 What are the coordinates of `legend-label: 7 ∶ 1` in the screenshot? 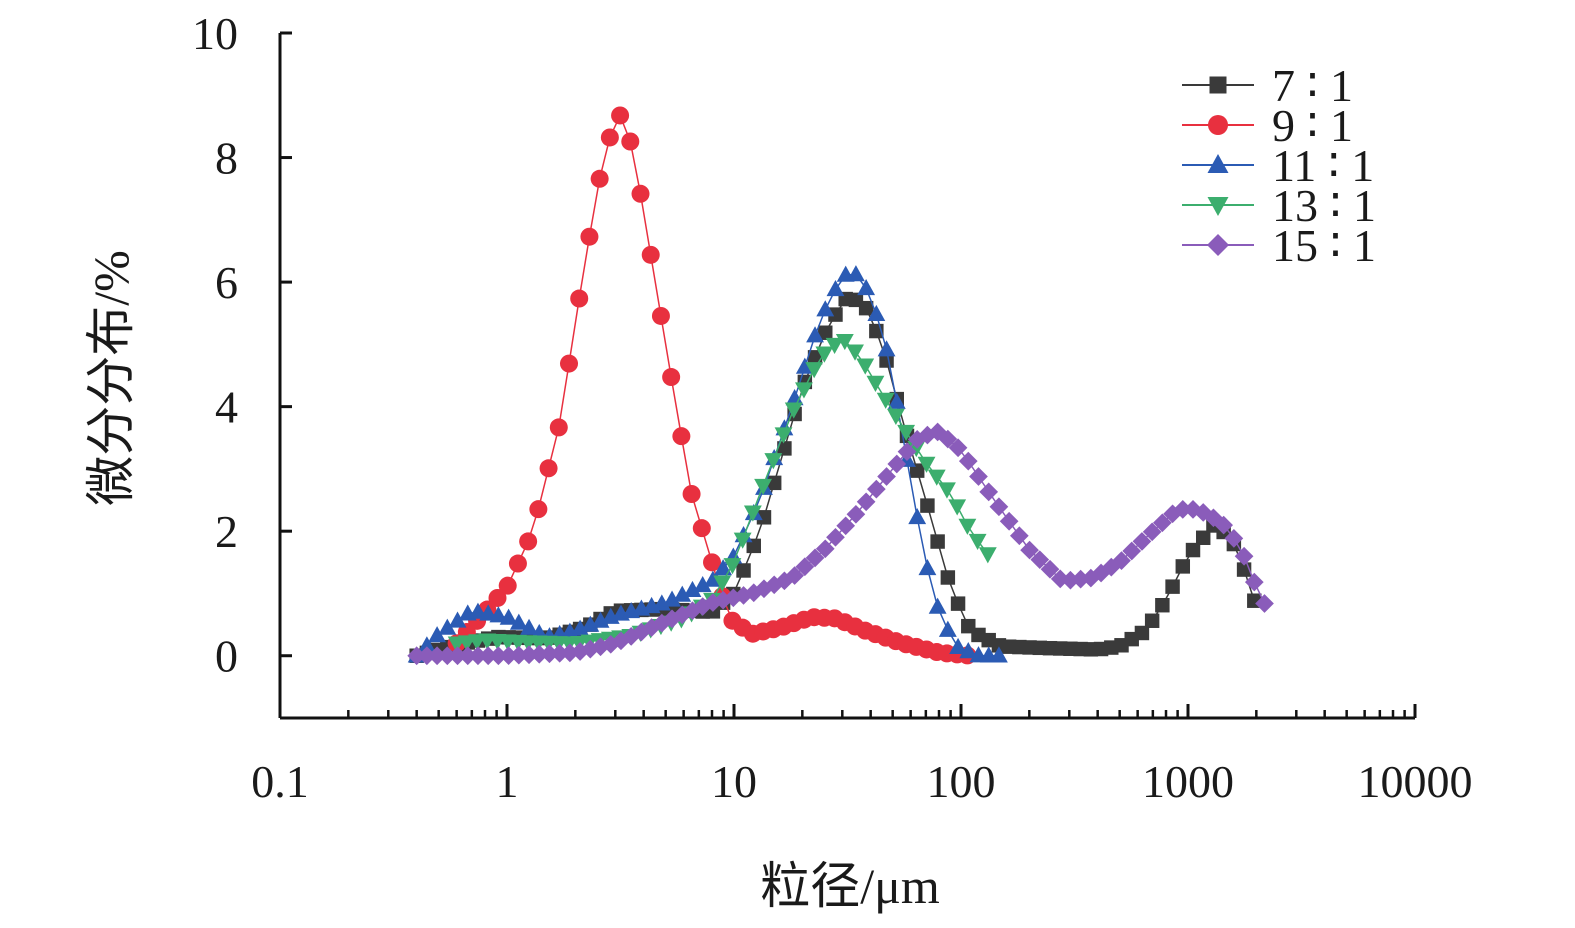 It's located at (1312, 85).